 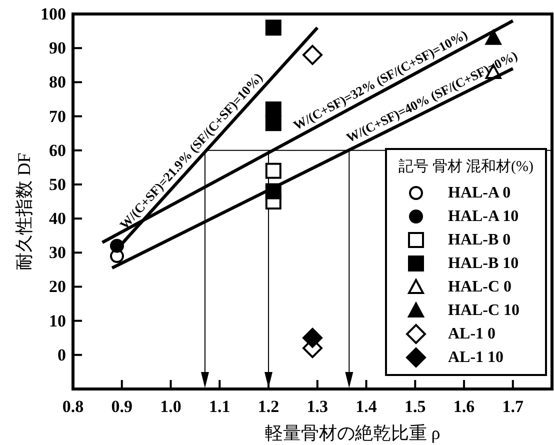 I want to click on x-tick-label: 1.0, so click(x=171, y=406).